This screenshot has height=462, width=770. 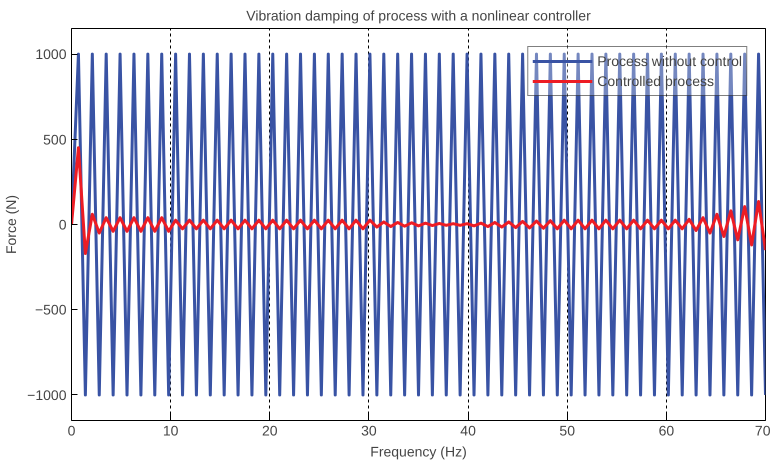 I want to click on y-axis-title: Force (N), so click(x=11, y=224).